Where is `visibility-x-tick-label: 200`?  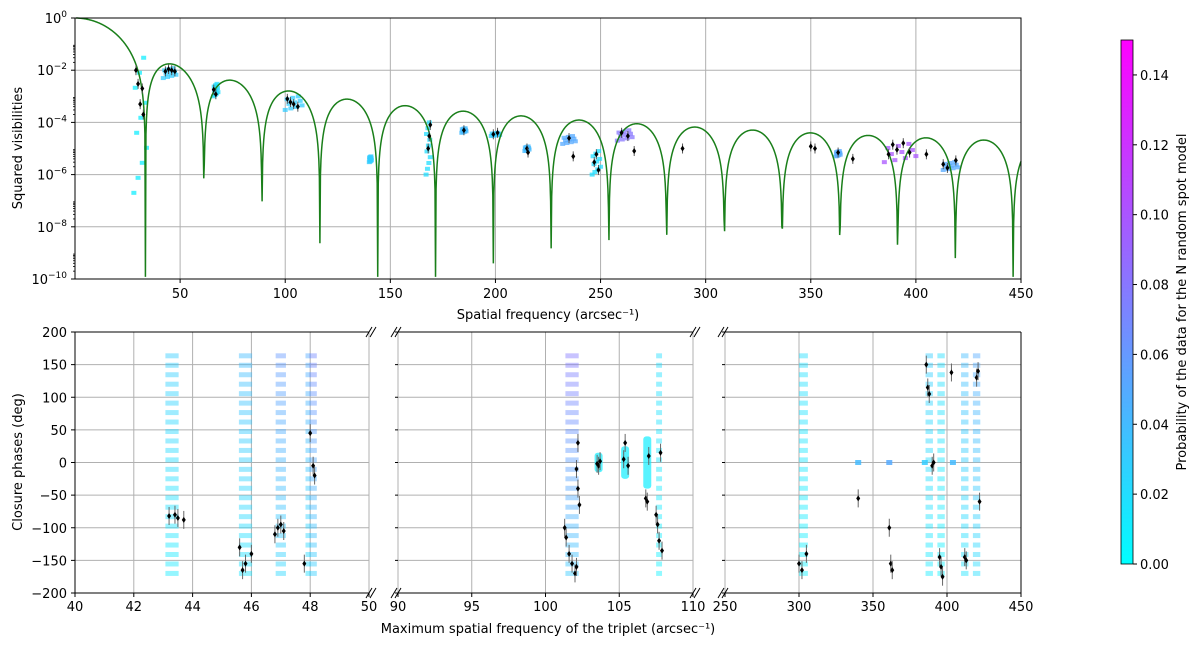
visibility-x-tick-label: 200 is located at coordinates (495, 294).